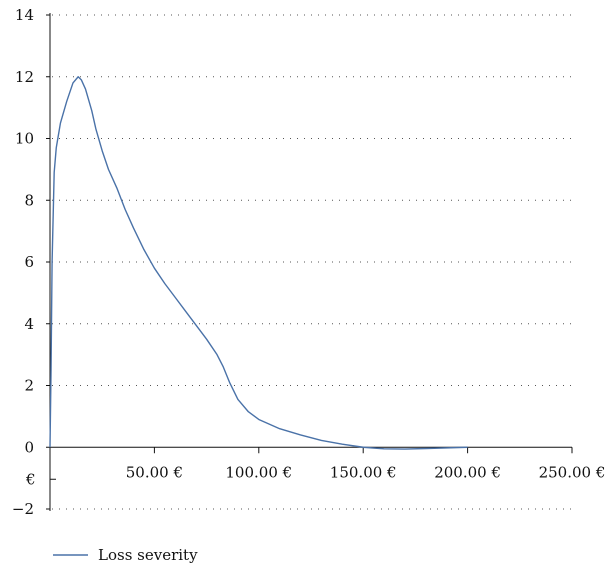 The width and height of the screenshot is (611, 573). I want to click on x-tick-label-4: 250.00 €, so click(572, 472).